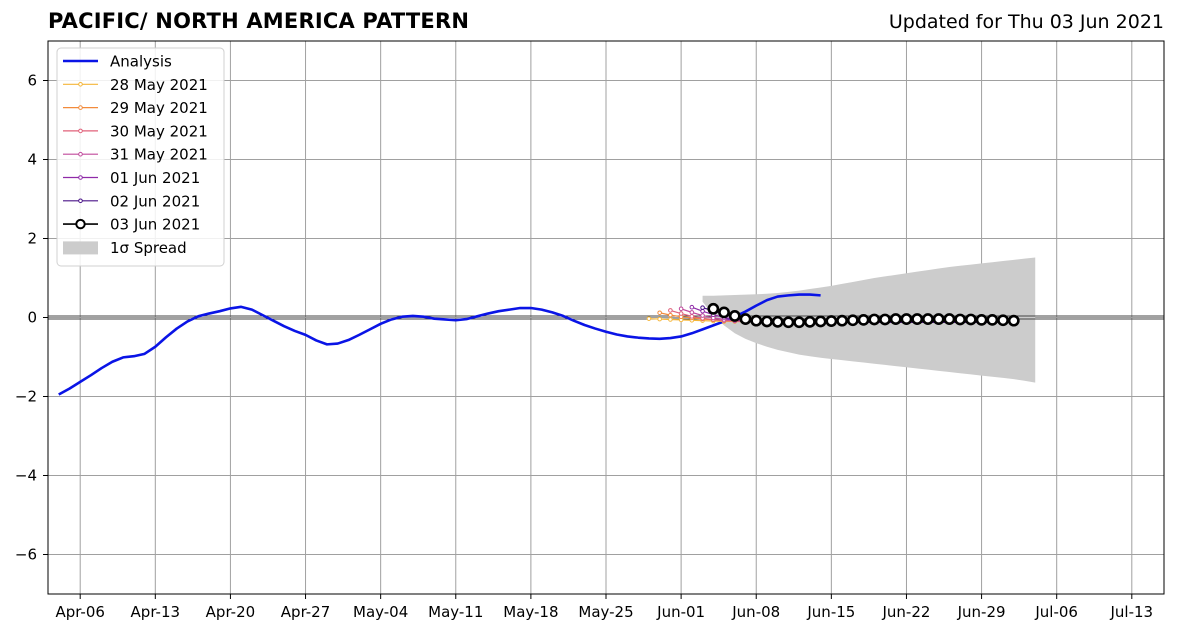 This screenshot has height=633, width=1178. Describe the element at coordinates (32, 160) in the screenshot. I see `y-tick-label: 4` at that location.